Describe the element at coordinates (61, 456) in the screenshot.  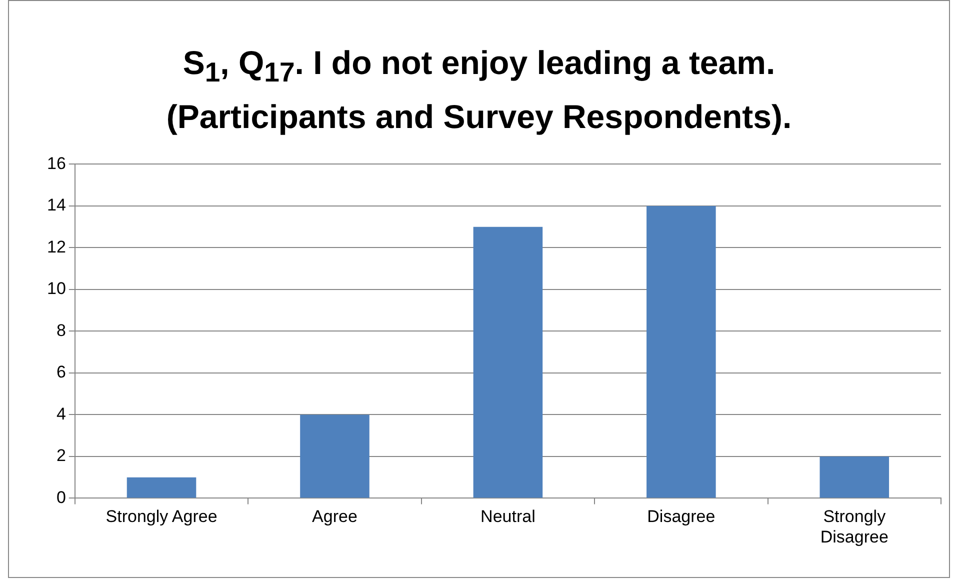
I see `y-tick-label: 2` at that location.